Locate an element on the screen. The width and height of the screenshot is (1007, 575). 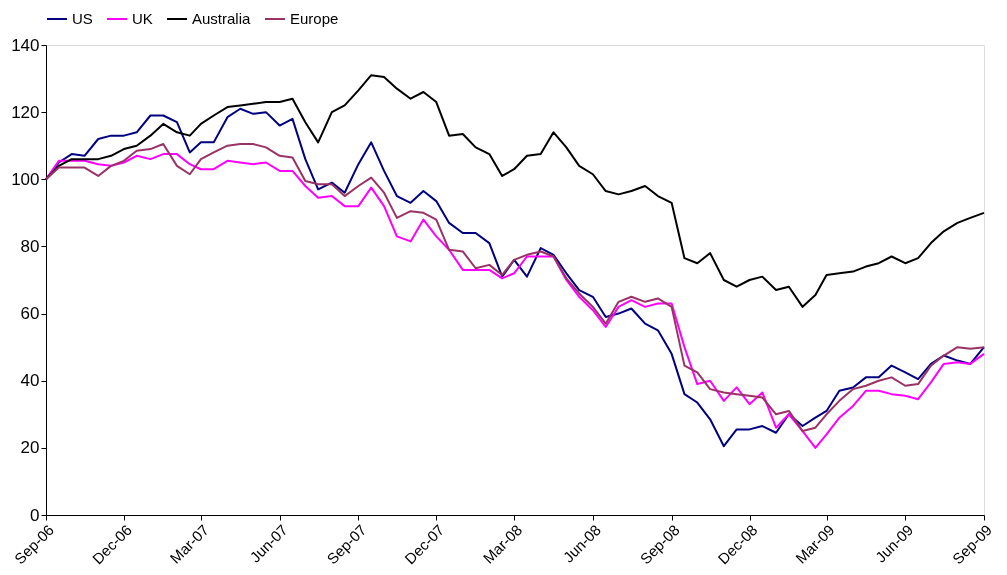
y-tick-label: 100 is located at coordinates (25, 179).